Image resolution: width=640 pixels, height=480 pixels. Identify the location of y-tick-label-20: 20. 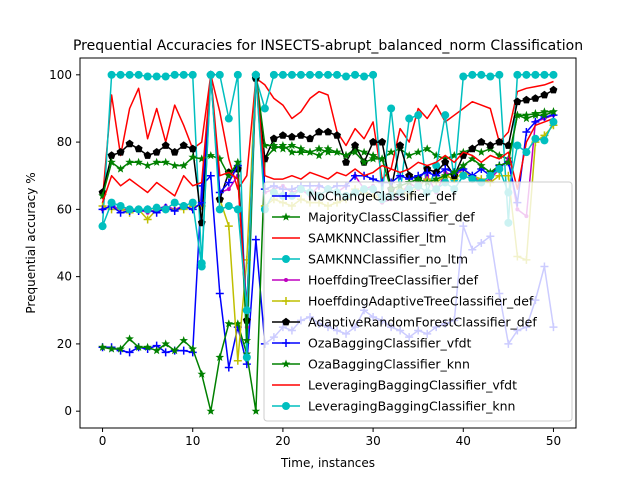
(64, 344).